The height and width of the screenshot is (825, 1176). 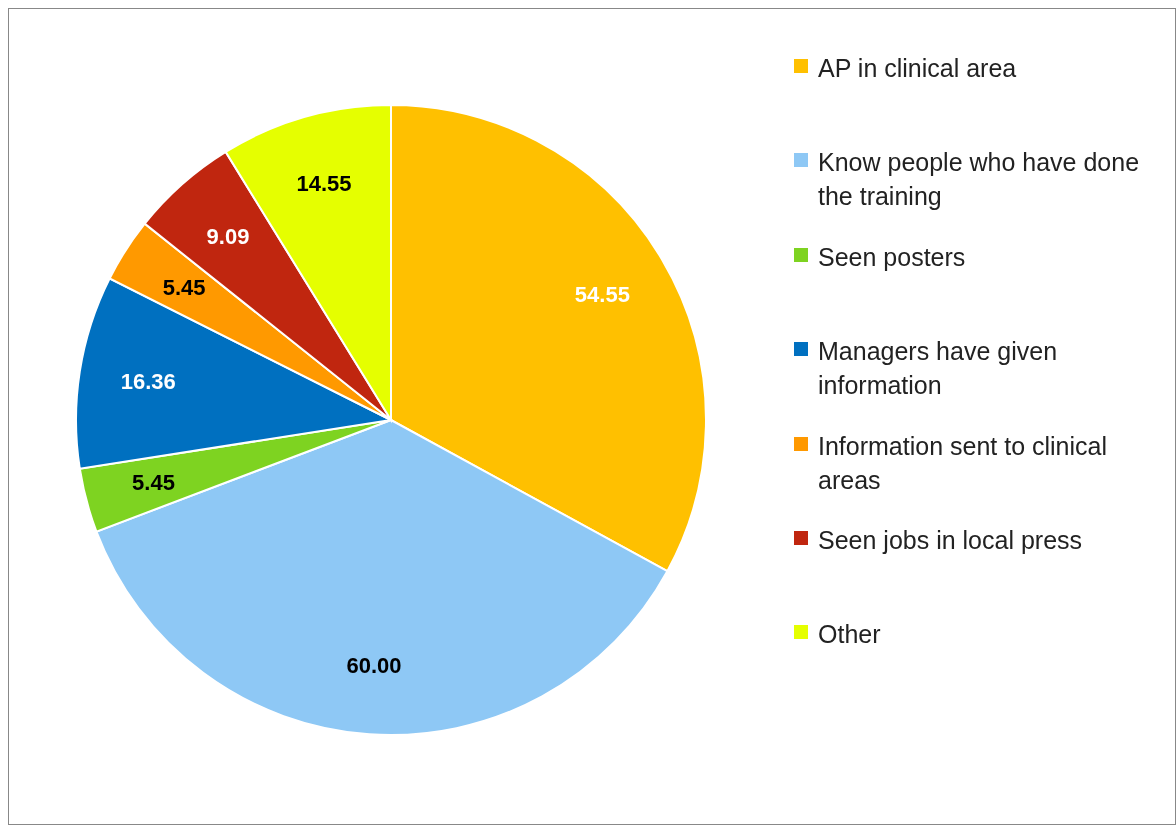 What do you see at coordinates (963, 463) in the screenshot?
I see `legend-label: Information sent to clinical areas` at bounding box center [963, 463].